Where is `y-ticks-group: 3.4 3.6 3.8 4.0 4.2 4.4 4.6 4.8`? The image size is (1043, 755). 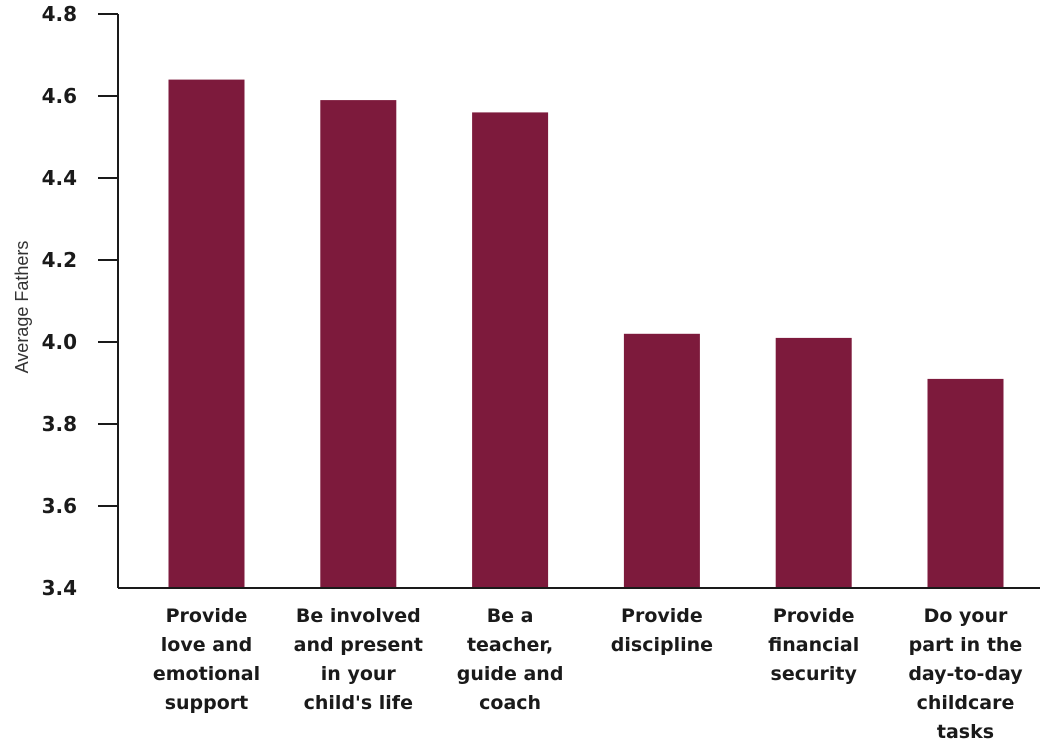
y-ticks-group: 3.4 3.6 3.8 4.0 4.2 4.4 4.6 4.8 is located at coordinates (80, 301).